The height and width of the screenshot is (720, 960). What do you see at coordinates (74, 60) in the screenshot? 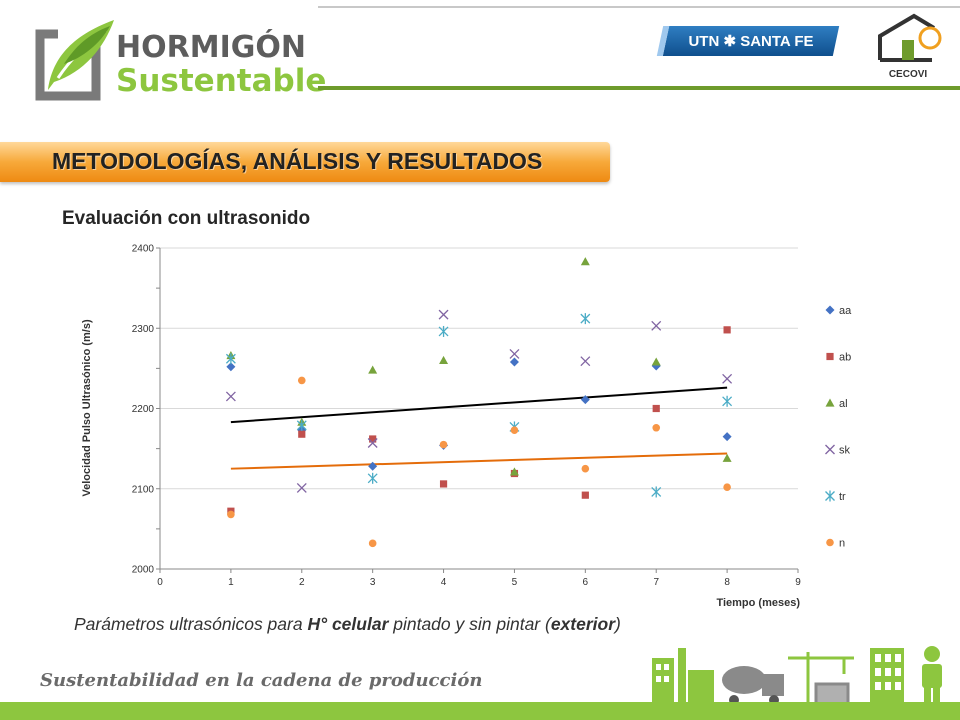
I see `leaf-frame-icon` at bounding box center [74, 60].